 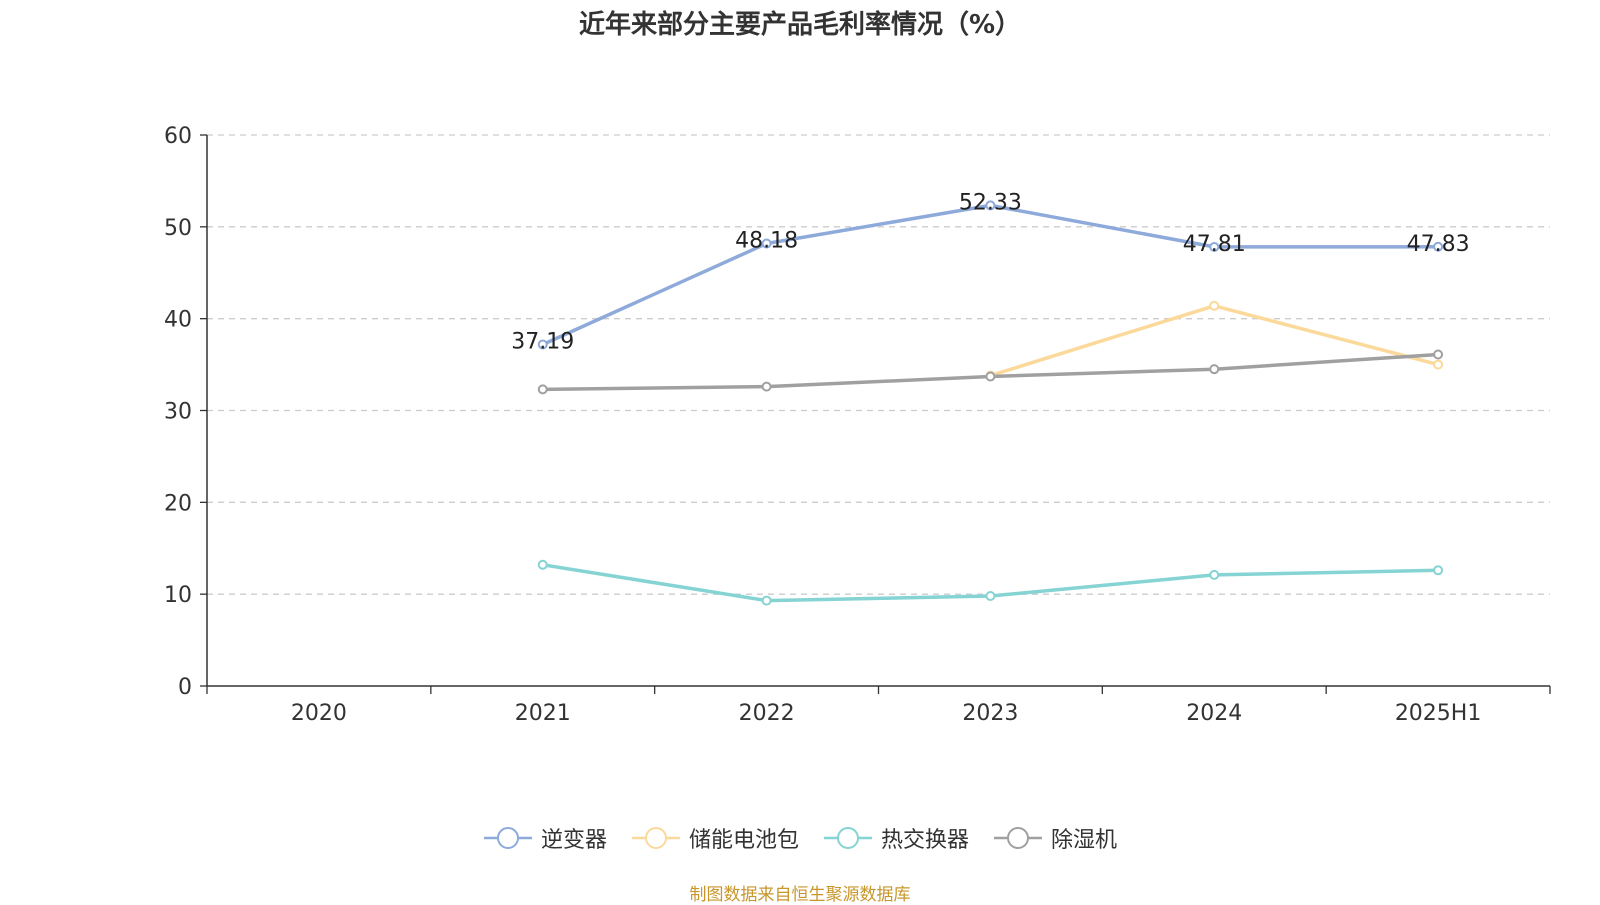 I want to click on chart-title: 近年来部分主要产品毛利率情况（%）, so click(x=800, y=25).